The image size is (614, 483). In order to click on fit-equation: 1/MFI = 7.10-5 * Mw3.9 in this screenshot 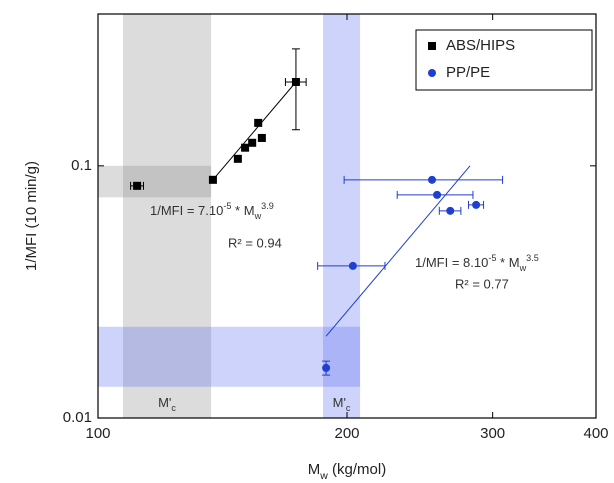, I will do `click(212, 211)`.